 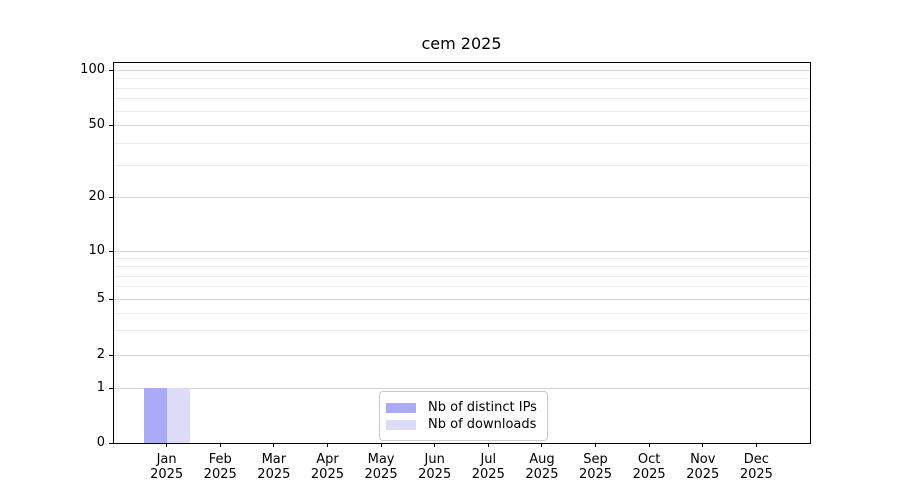 What do you see at coordinates (542, 459) in the screenshot?
I see `x-tick-month: Aug` at bounding box center [542, 459].